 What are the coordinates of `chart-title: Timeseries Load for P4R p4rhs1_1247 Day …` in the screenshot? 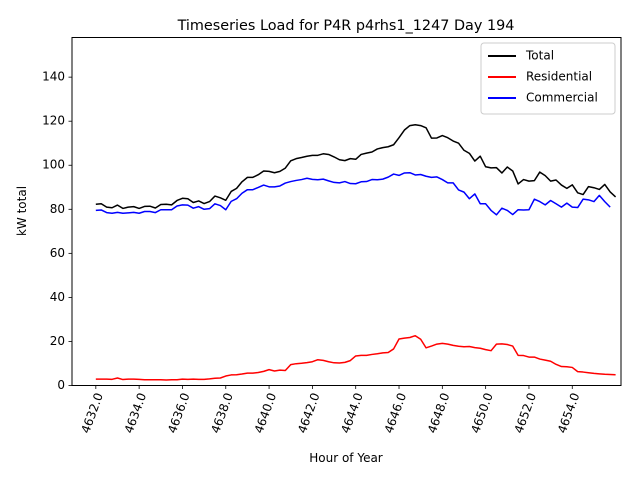 It's located at (346, 26).